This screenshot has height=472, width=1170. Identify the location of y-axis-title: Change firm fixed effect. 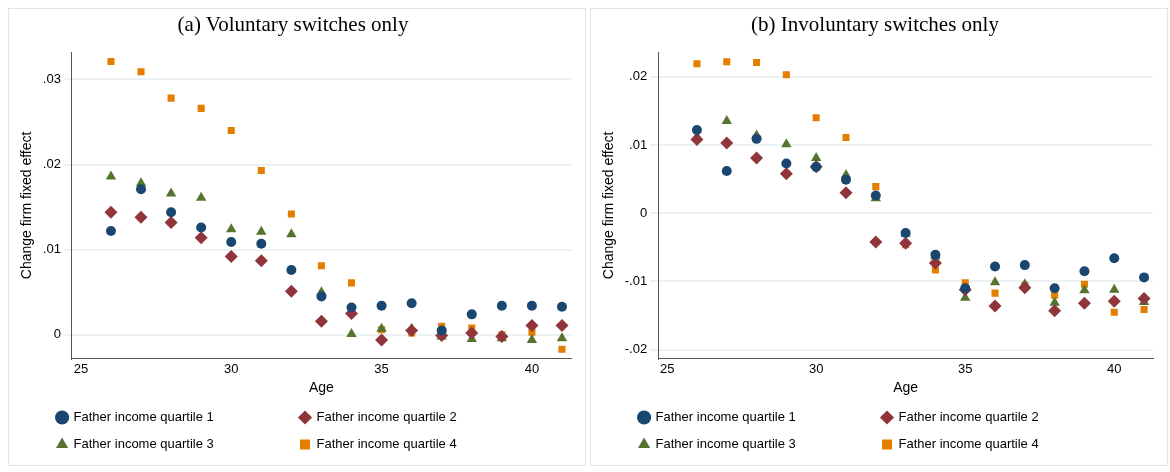
(26, 205).